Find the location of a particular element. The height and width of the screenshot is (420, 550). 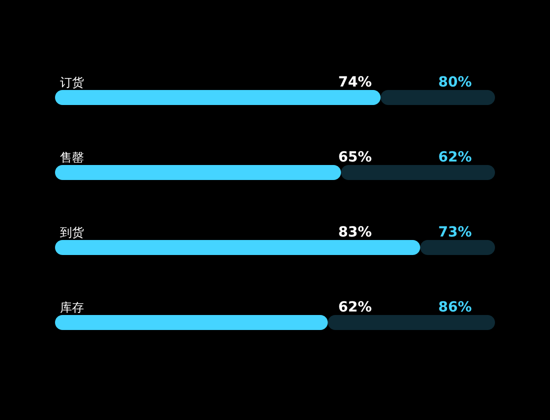

data-label: 65% is located at coordinates (355, 158).